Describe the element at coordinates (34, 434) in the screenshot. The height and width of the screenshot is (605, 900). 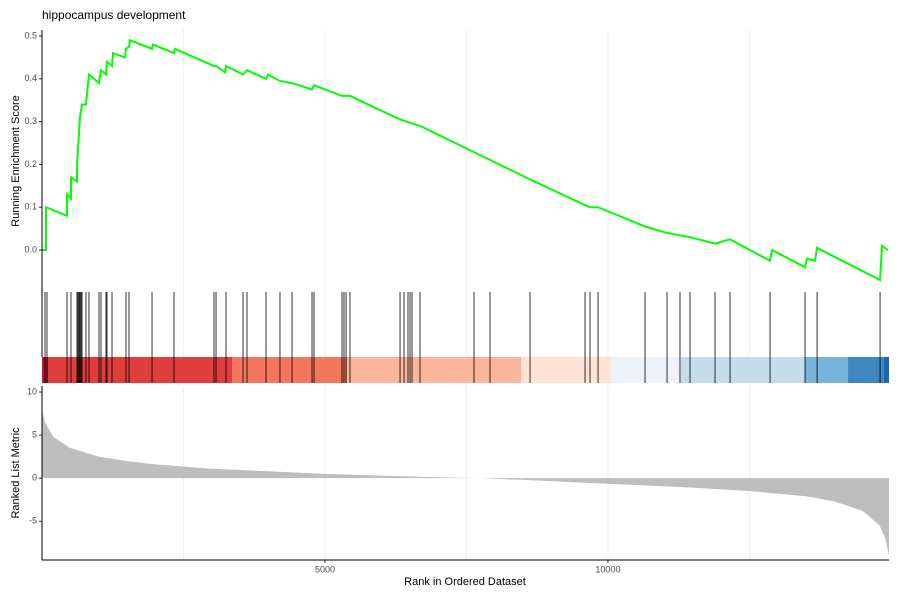
I see `y-tick-label: 5` at that location.